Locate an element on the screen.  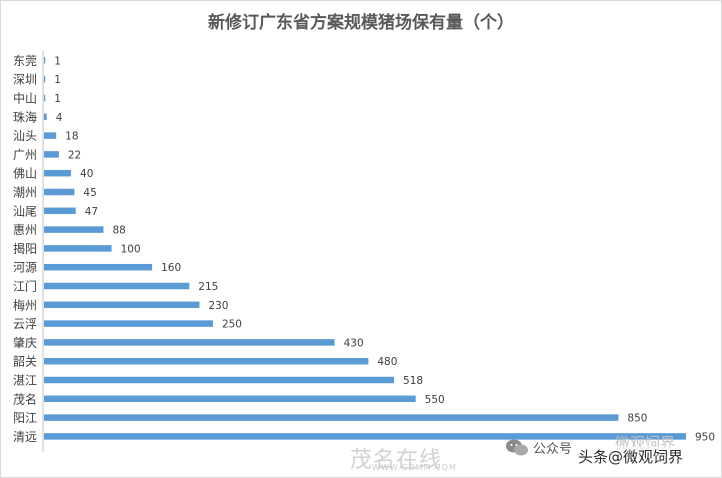
value-label: 45 is located at coordinates (89, 193).